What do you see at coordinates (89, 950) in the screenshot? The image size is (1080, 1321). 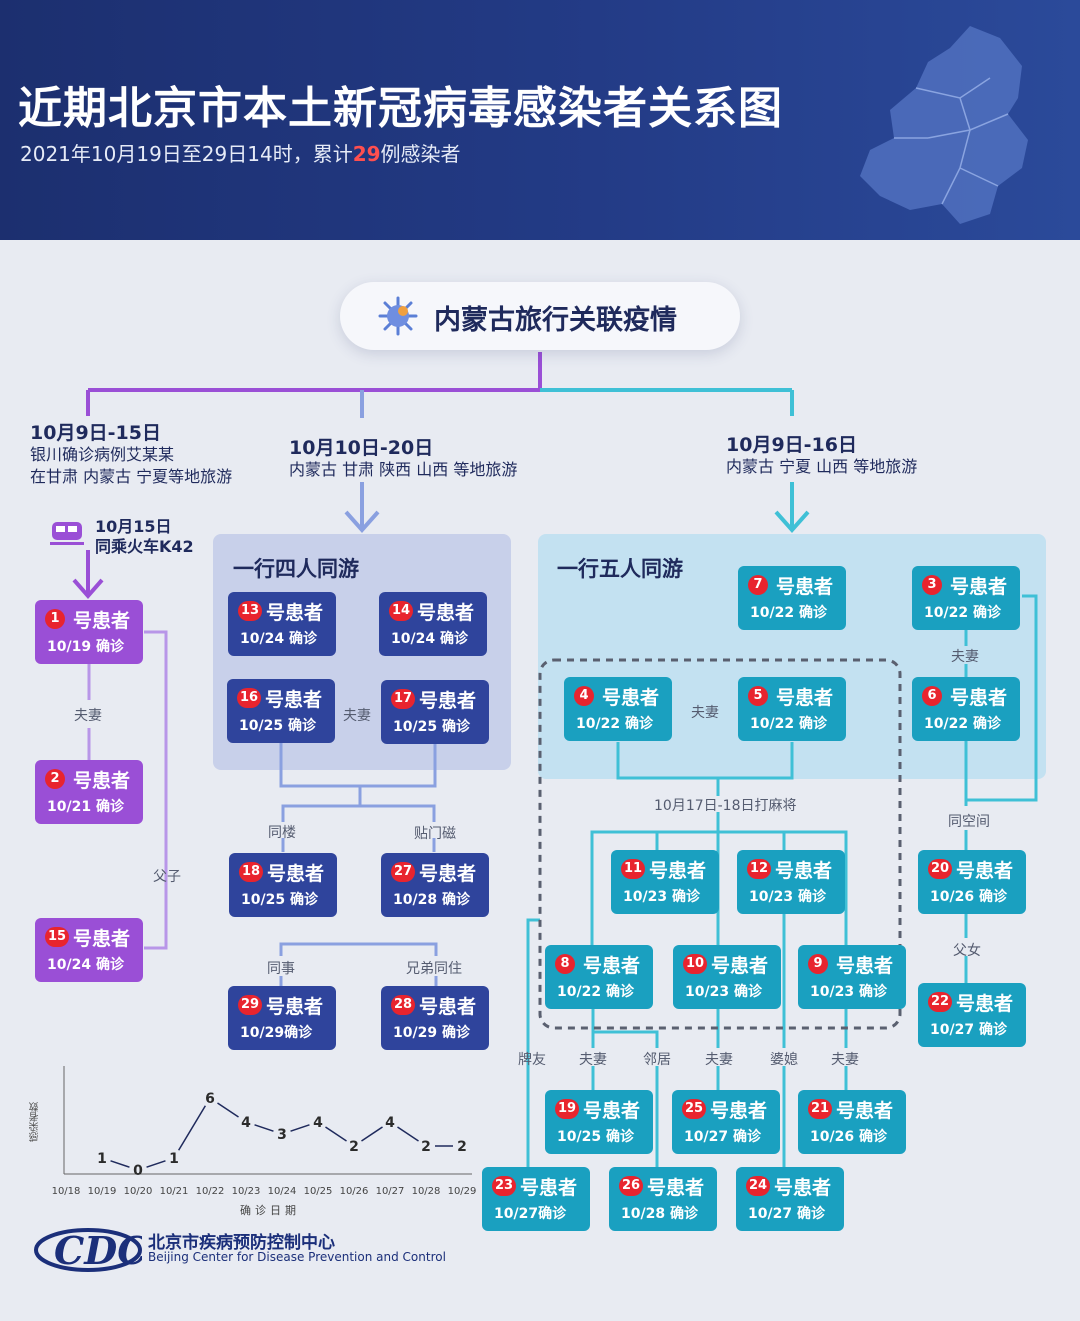 I see `patient-15: 15 号患者 10/24 确诊` at bounding box center [89, 950].